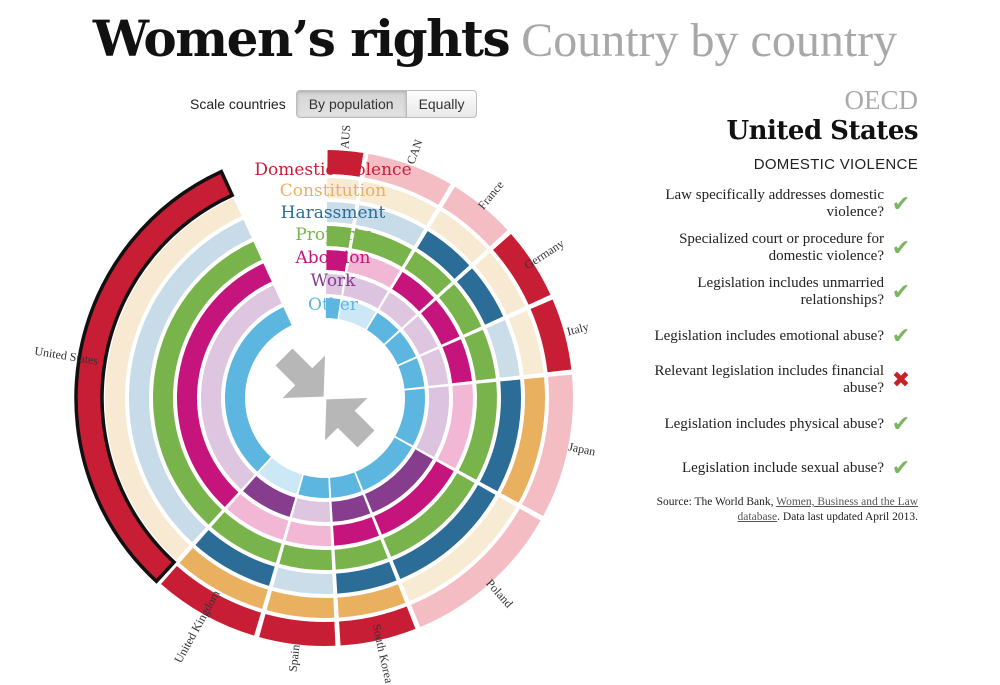  I want to click on legend-harassment: Harassment, so click(333, 213).